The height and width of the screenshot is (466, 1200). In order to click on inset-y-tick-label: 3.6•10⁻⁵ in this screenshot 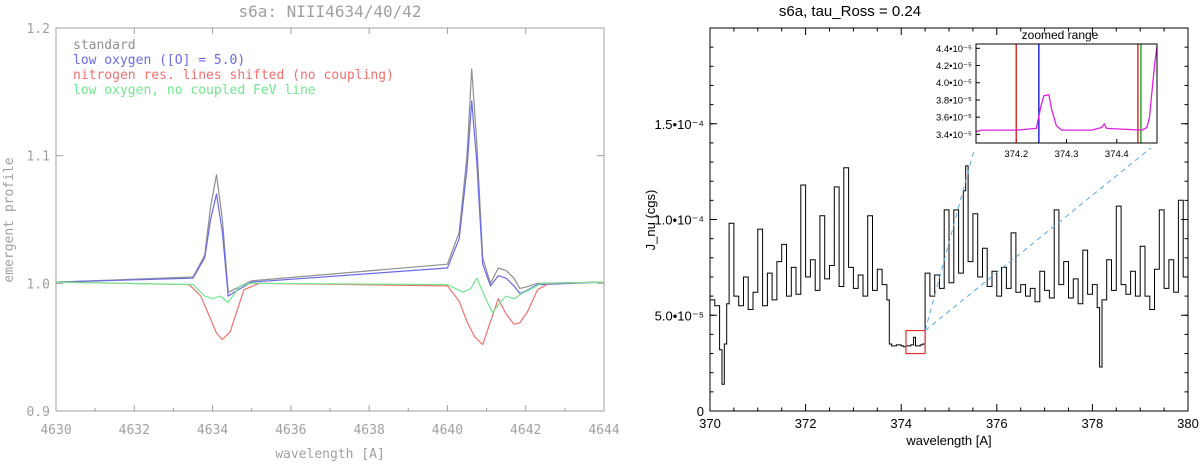, I will do `click(954, 118)`.